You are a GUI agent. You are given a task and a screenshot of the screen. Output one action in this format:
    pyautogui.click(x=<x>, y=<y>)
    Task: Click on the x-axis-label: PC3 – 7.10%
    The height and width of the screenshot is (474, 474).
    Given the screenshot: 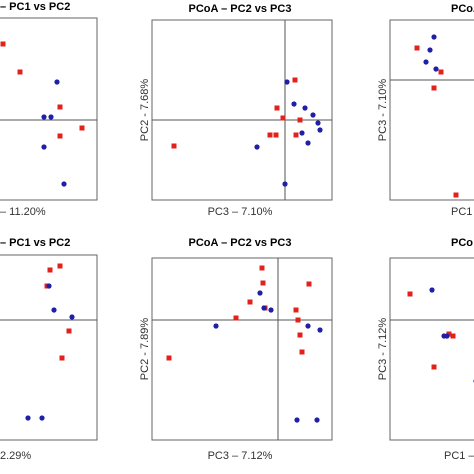 What is the action you would take?
    pyautogui.click(x=240, y=212)
    